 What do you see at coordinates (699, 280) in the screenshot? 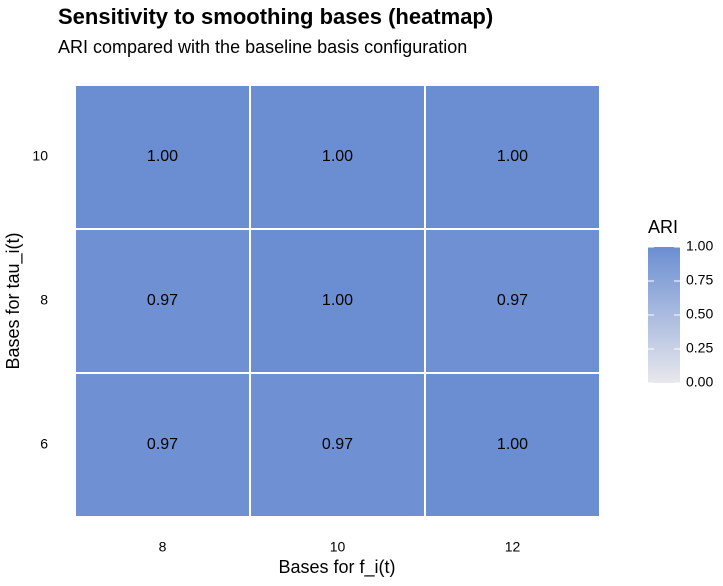
I see `colorbar-tick-label: 0.75` at bounding box center [699, 280].